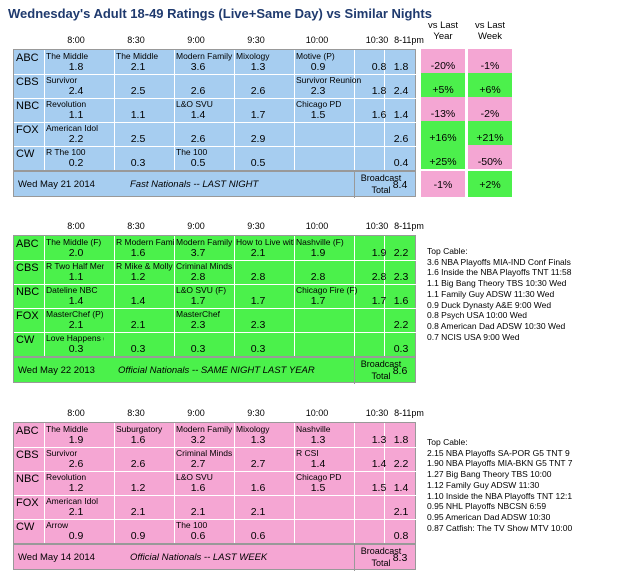  I want to click on time-slot-label: 8:00, so click(76, 226).